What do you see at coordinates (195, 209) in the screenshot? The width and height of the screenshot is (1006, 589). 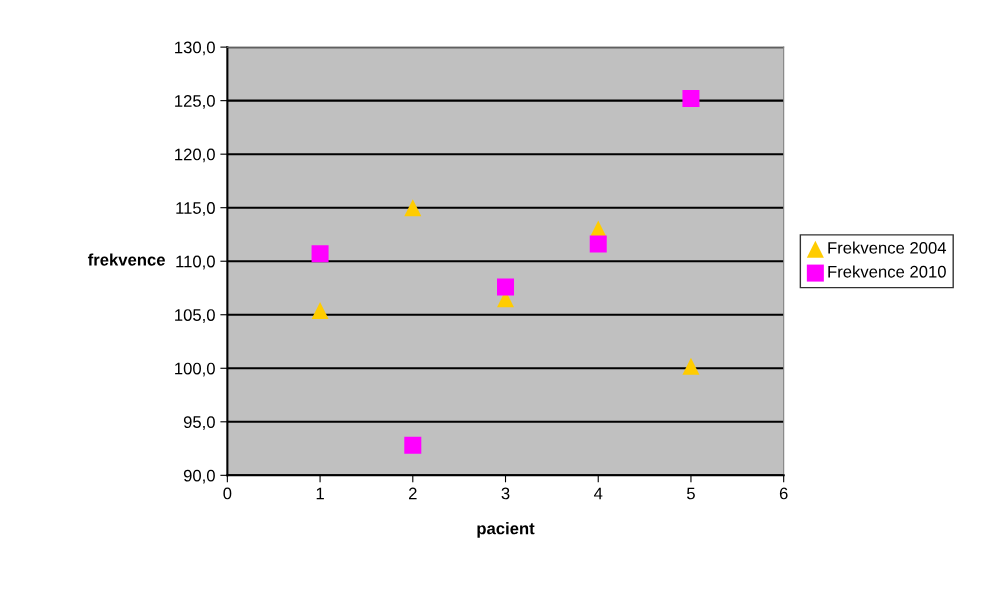 I see `y-tick-label: 115,0` at bounding box center [195, 209].